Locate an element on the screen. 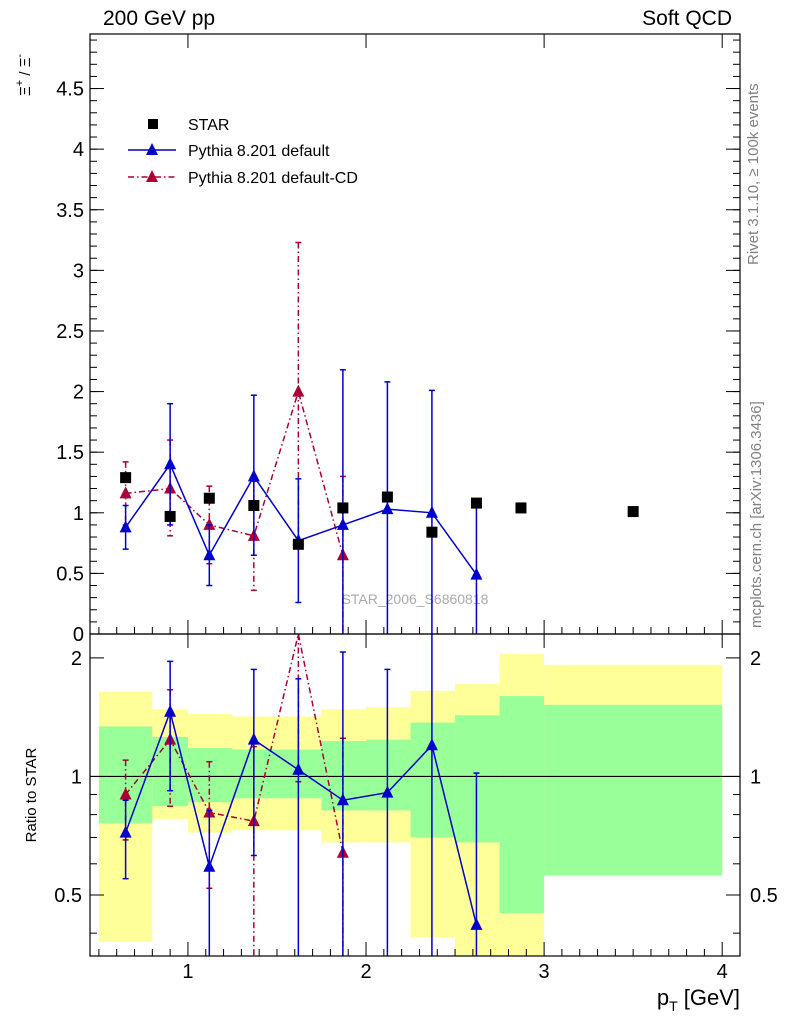 Image resolution: width=786 pixels, height=1024 pixels. main-ytick-label: 1.5 is located at coordinates (70, 453).